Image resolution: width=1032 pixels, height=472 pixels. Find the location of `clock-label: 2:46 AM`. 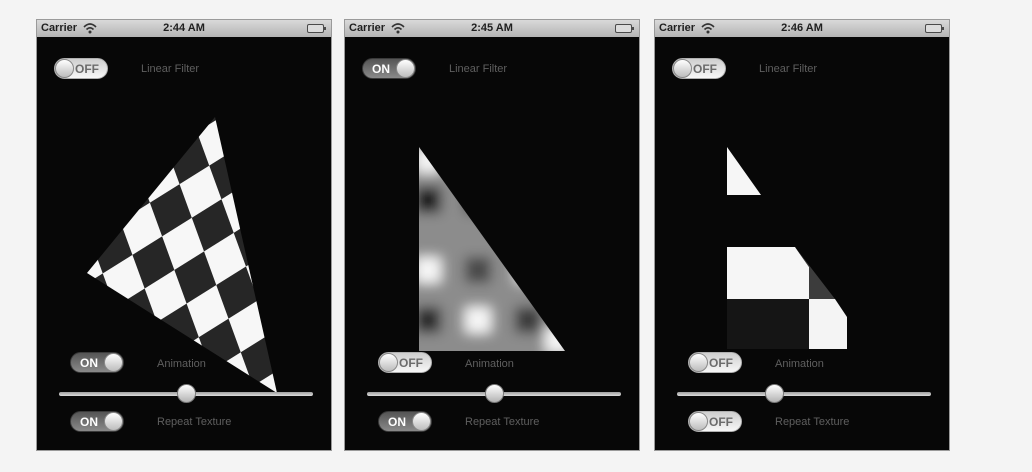

clock-label: 2:46 AM is located at coordinates (802, 28).